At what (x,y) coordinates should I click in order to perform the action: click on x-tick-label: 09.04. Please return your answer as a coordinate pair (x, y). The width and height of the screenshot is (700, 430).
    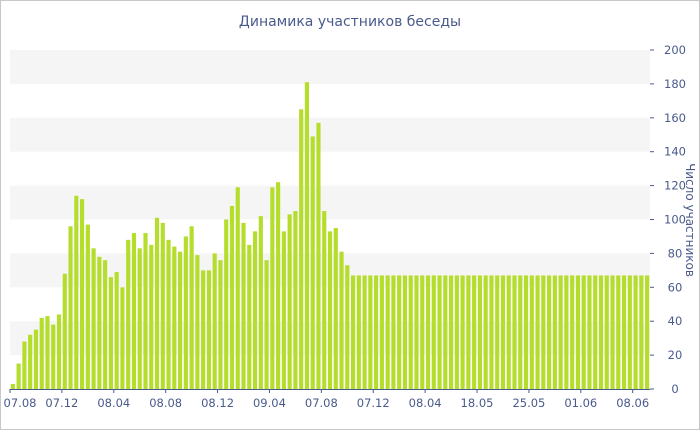
    Looking at the image, I should click on (269, 403).